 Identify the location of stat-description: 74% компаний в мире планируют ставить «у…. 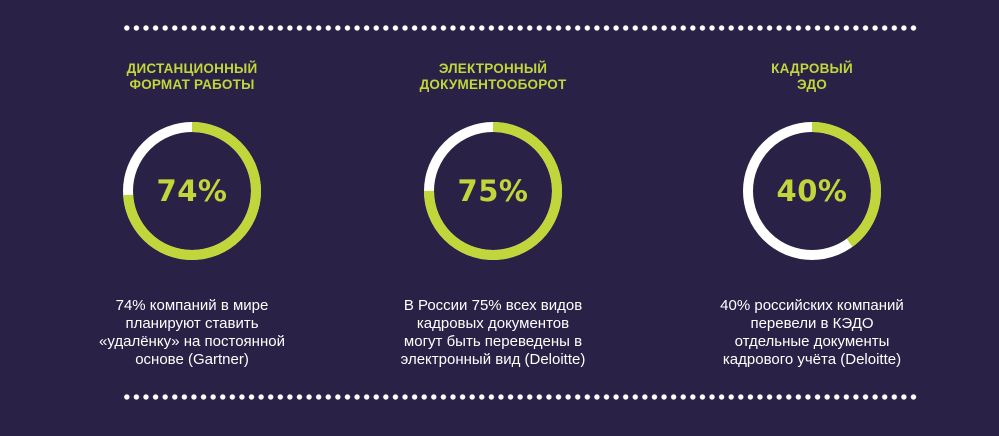
(192, 333).